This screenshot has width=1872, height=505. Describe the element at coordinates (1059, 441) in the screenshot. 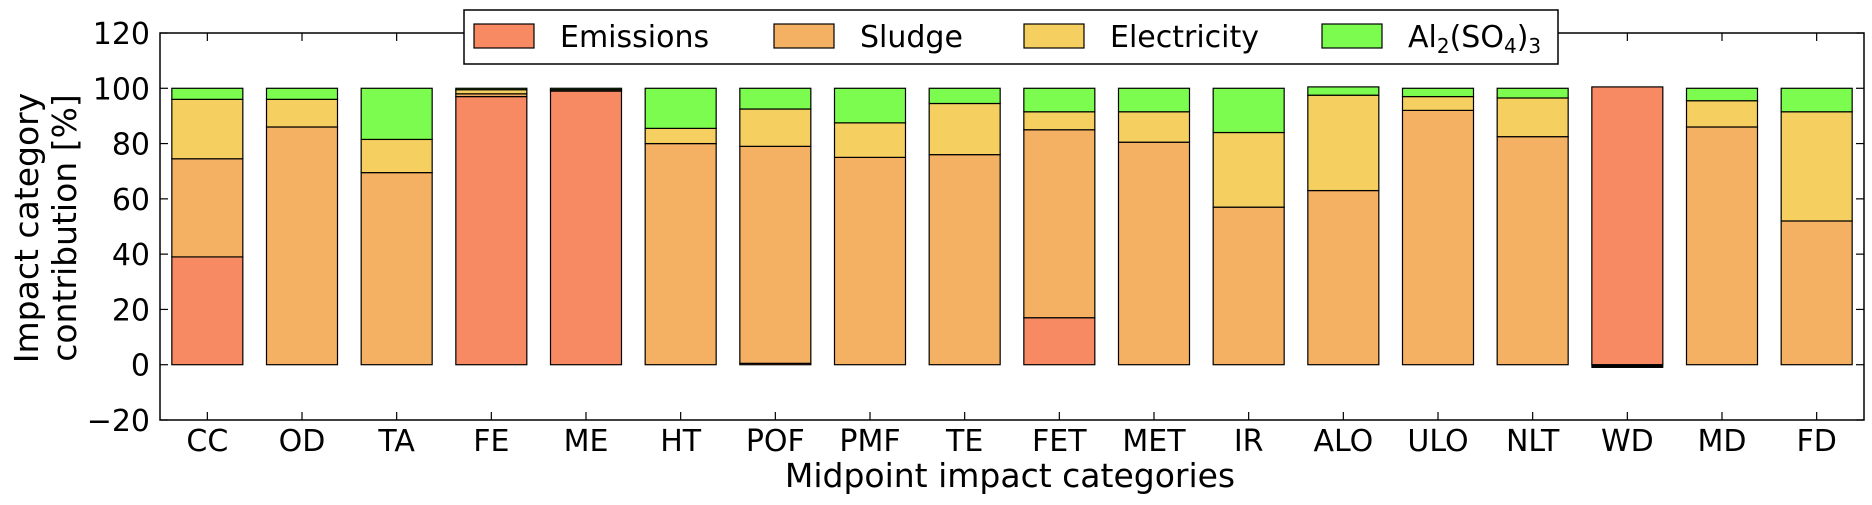

I see `x-tick-label-fet: FET` at that location.